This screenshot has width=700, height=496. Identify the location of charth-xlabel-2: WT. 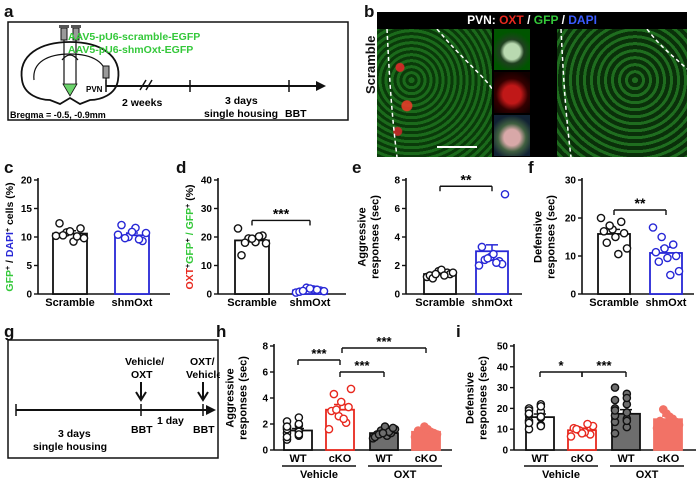
(383, 459).